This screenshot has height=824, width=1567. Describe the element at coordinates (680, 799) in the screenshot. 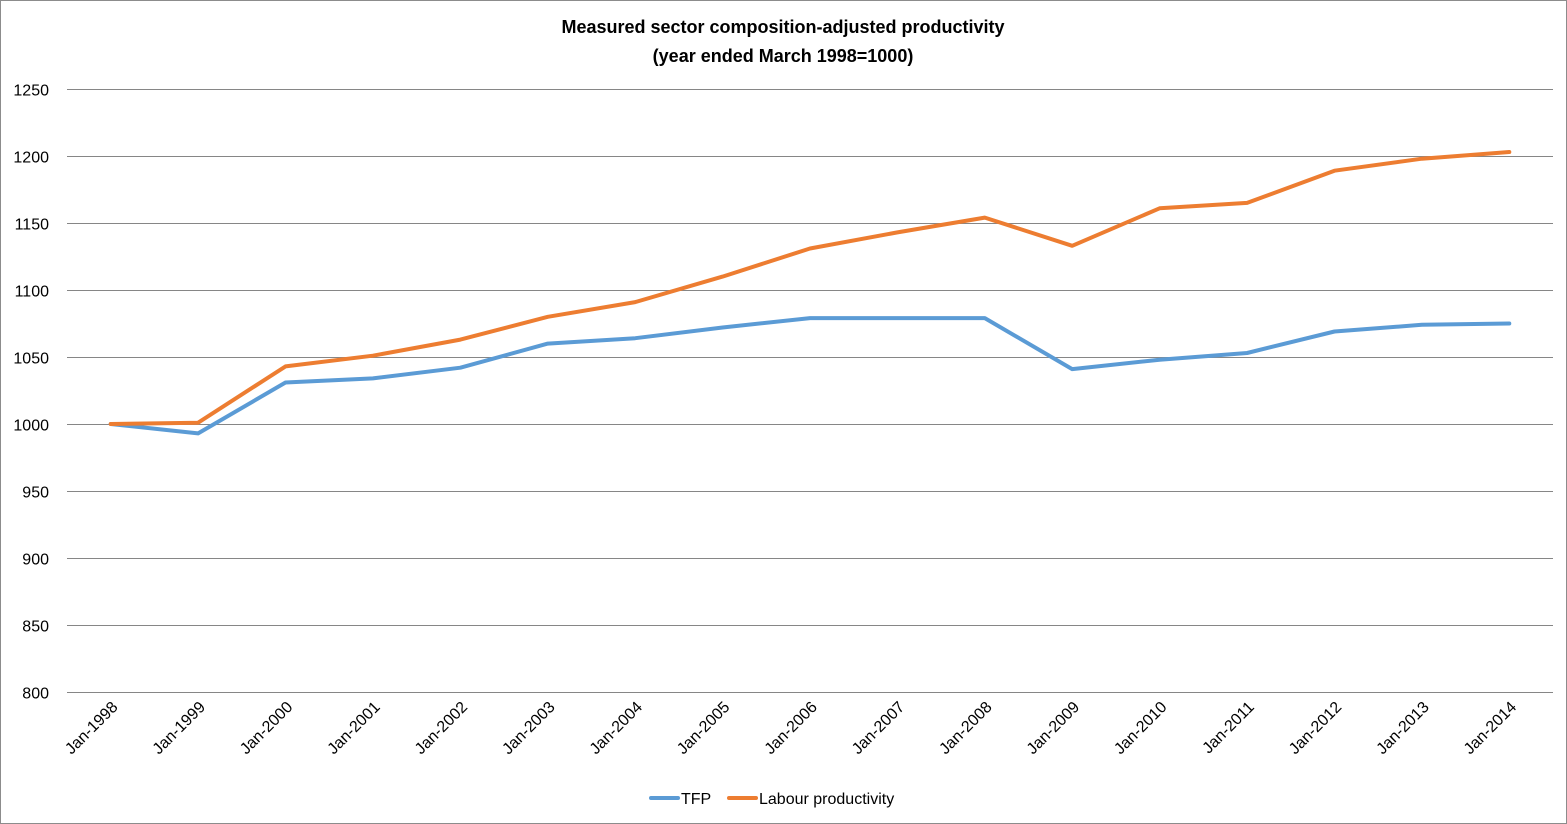

I see `legend-item: TFP` at that location.